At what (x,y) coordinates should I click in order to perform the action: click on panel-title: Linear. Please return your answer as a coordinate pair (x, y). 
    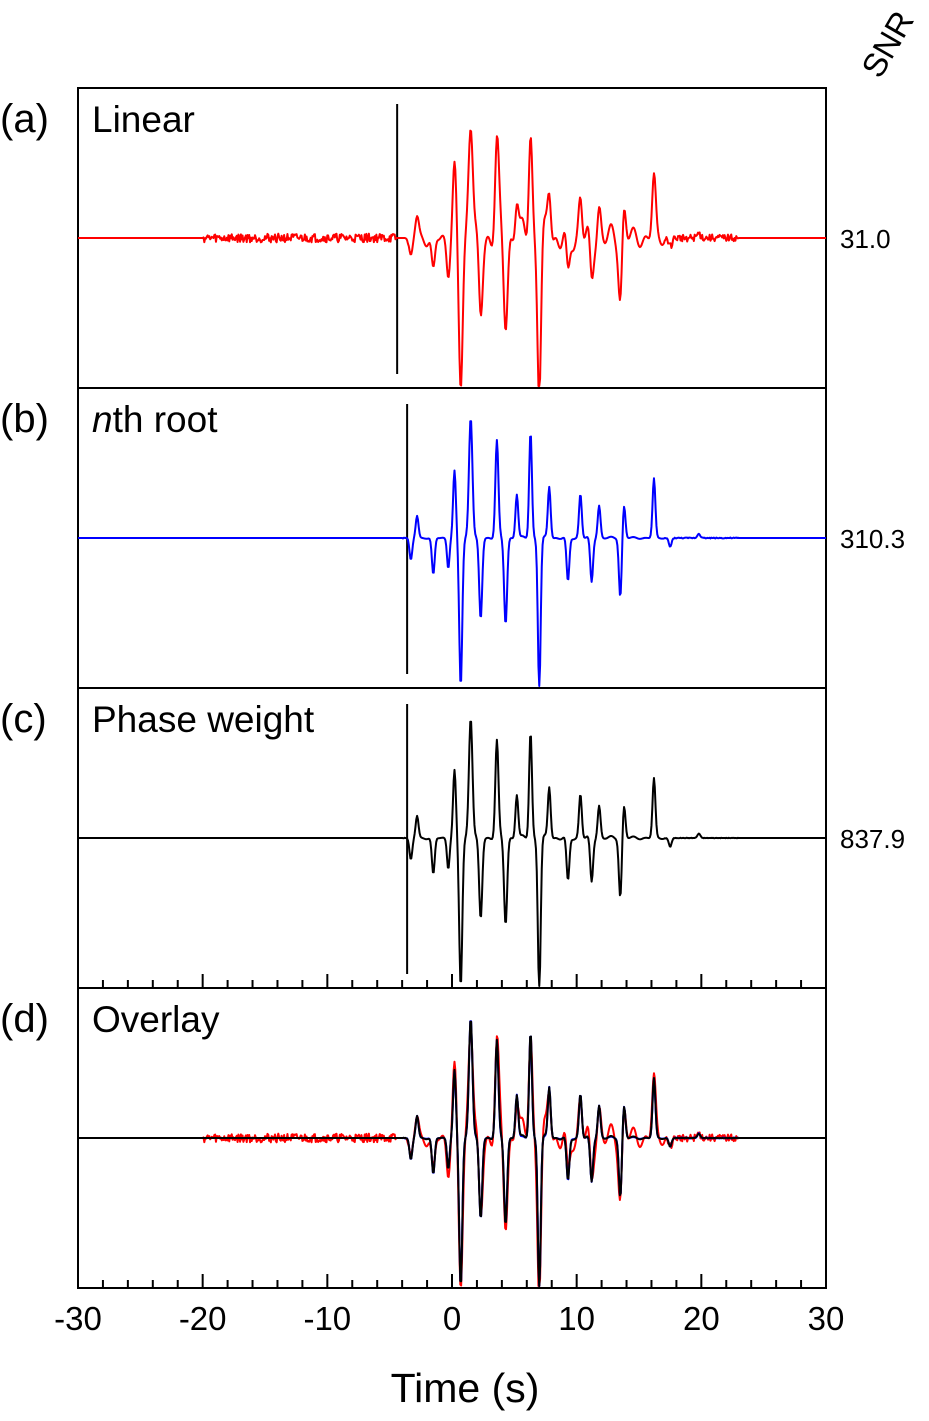
    Looking at the image, I should click on (143, 119).